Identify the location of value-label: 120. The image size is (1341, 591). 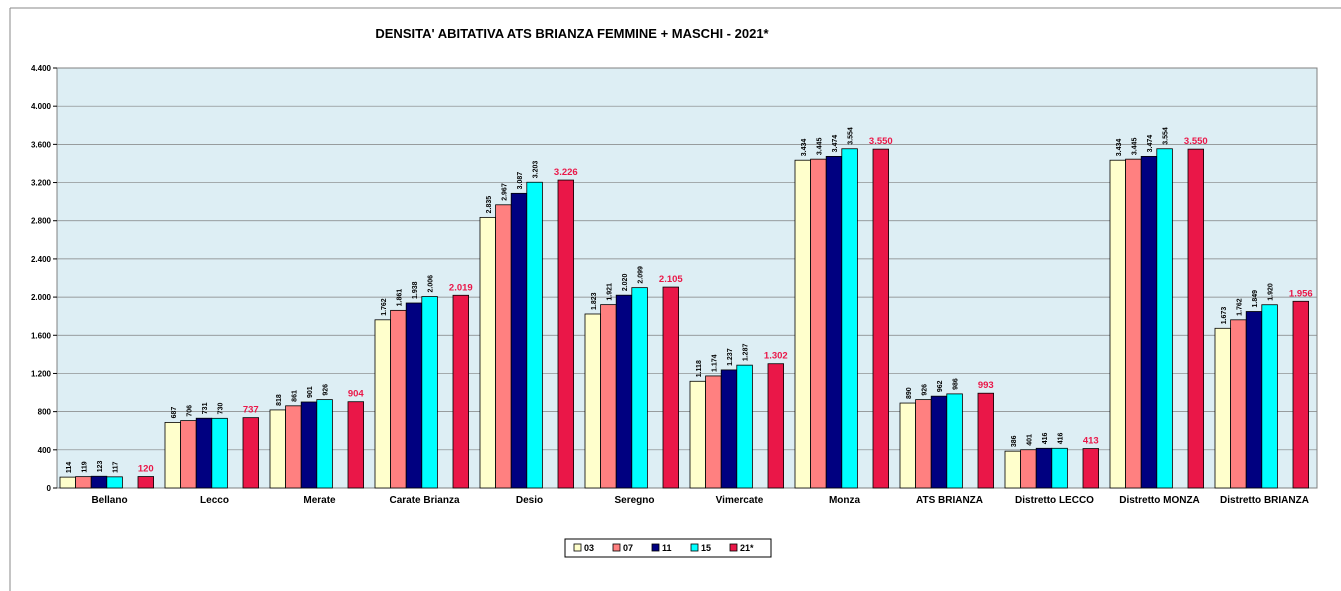
(146, 469).